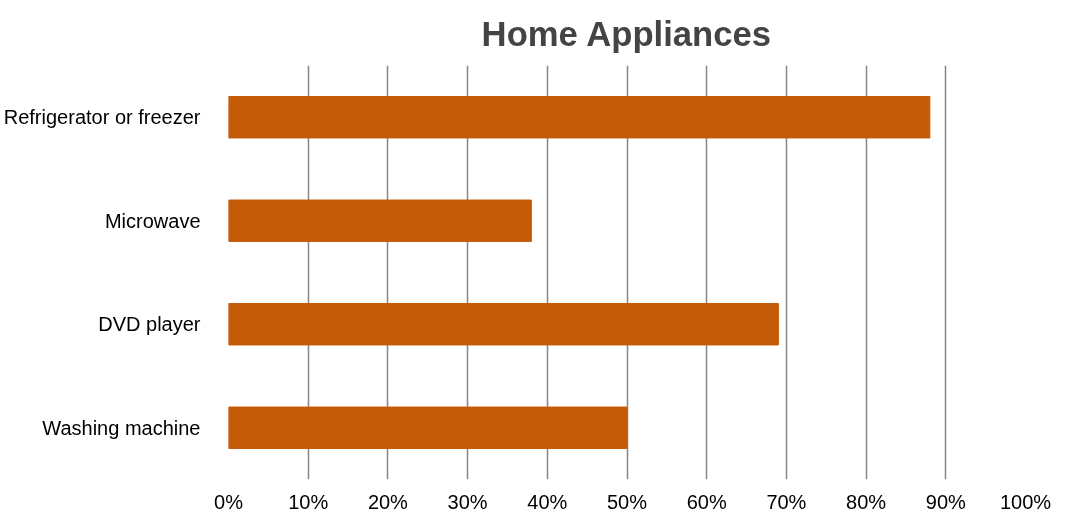  What do you see at coordinates (626, 34) in the screenshot?
I see `chart-title: Home Appliances` at bounding box center [626, 34].